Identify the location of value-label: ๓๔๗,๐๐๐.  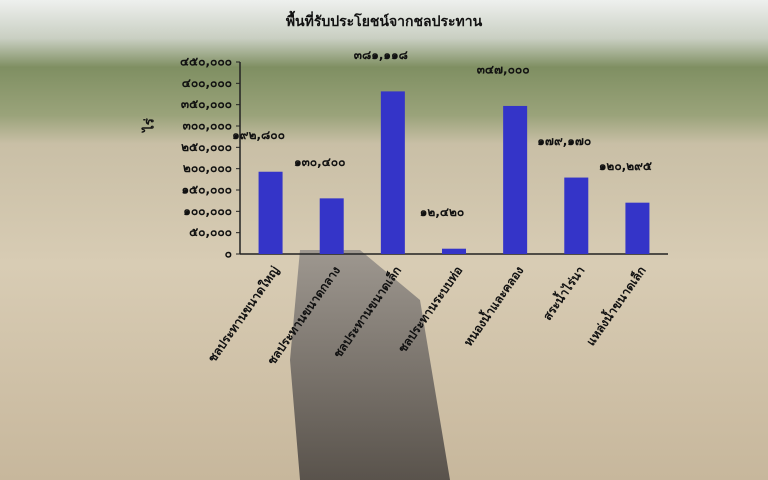
(503, 69).